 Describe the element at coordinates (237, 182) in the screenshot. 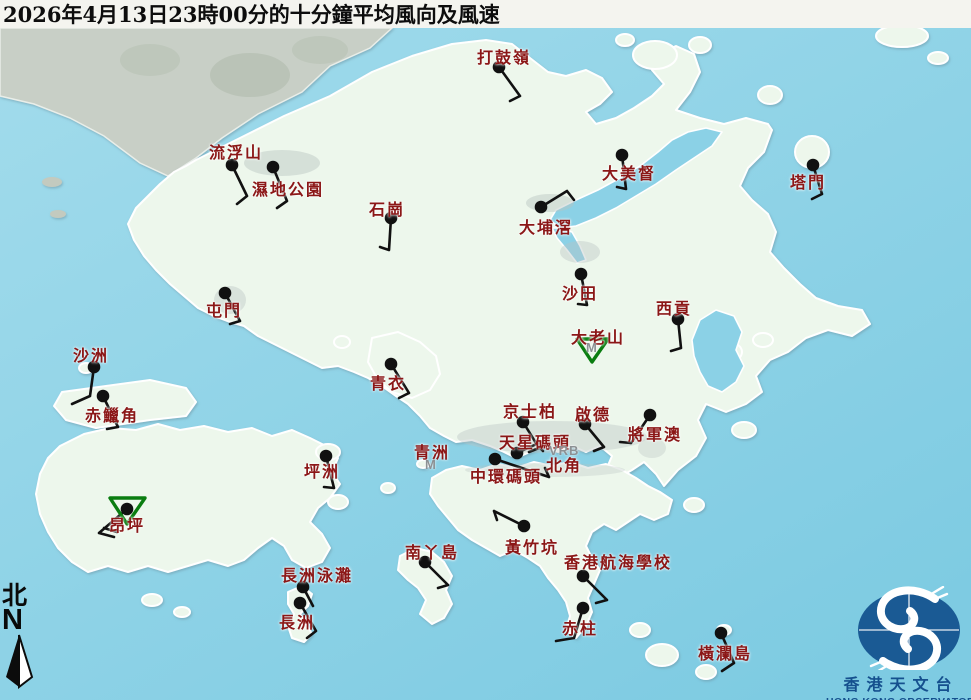

I see `wind-barb-lau-fau-shan` at that location.